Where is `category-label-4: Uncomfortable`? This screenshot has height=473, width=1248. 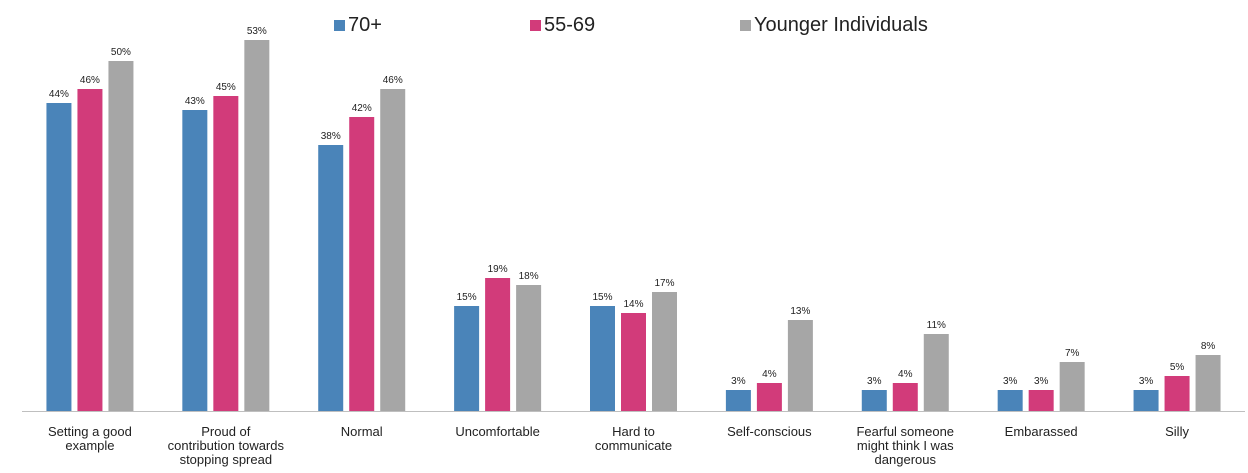 category-label-4: Uncomfortable is located at coordinates (497, 431).